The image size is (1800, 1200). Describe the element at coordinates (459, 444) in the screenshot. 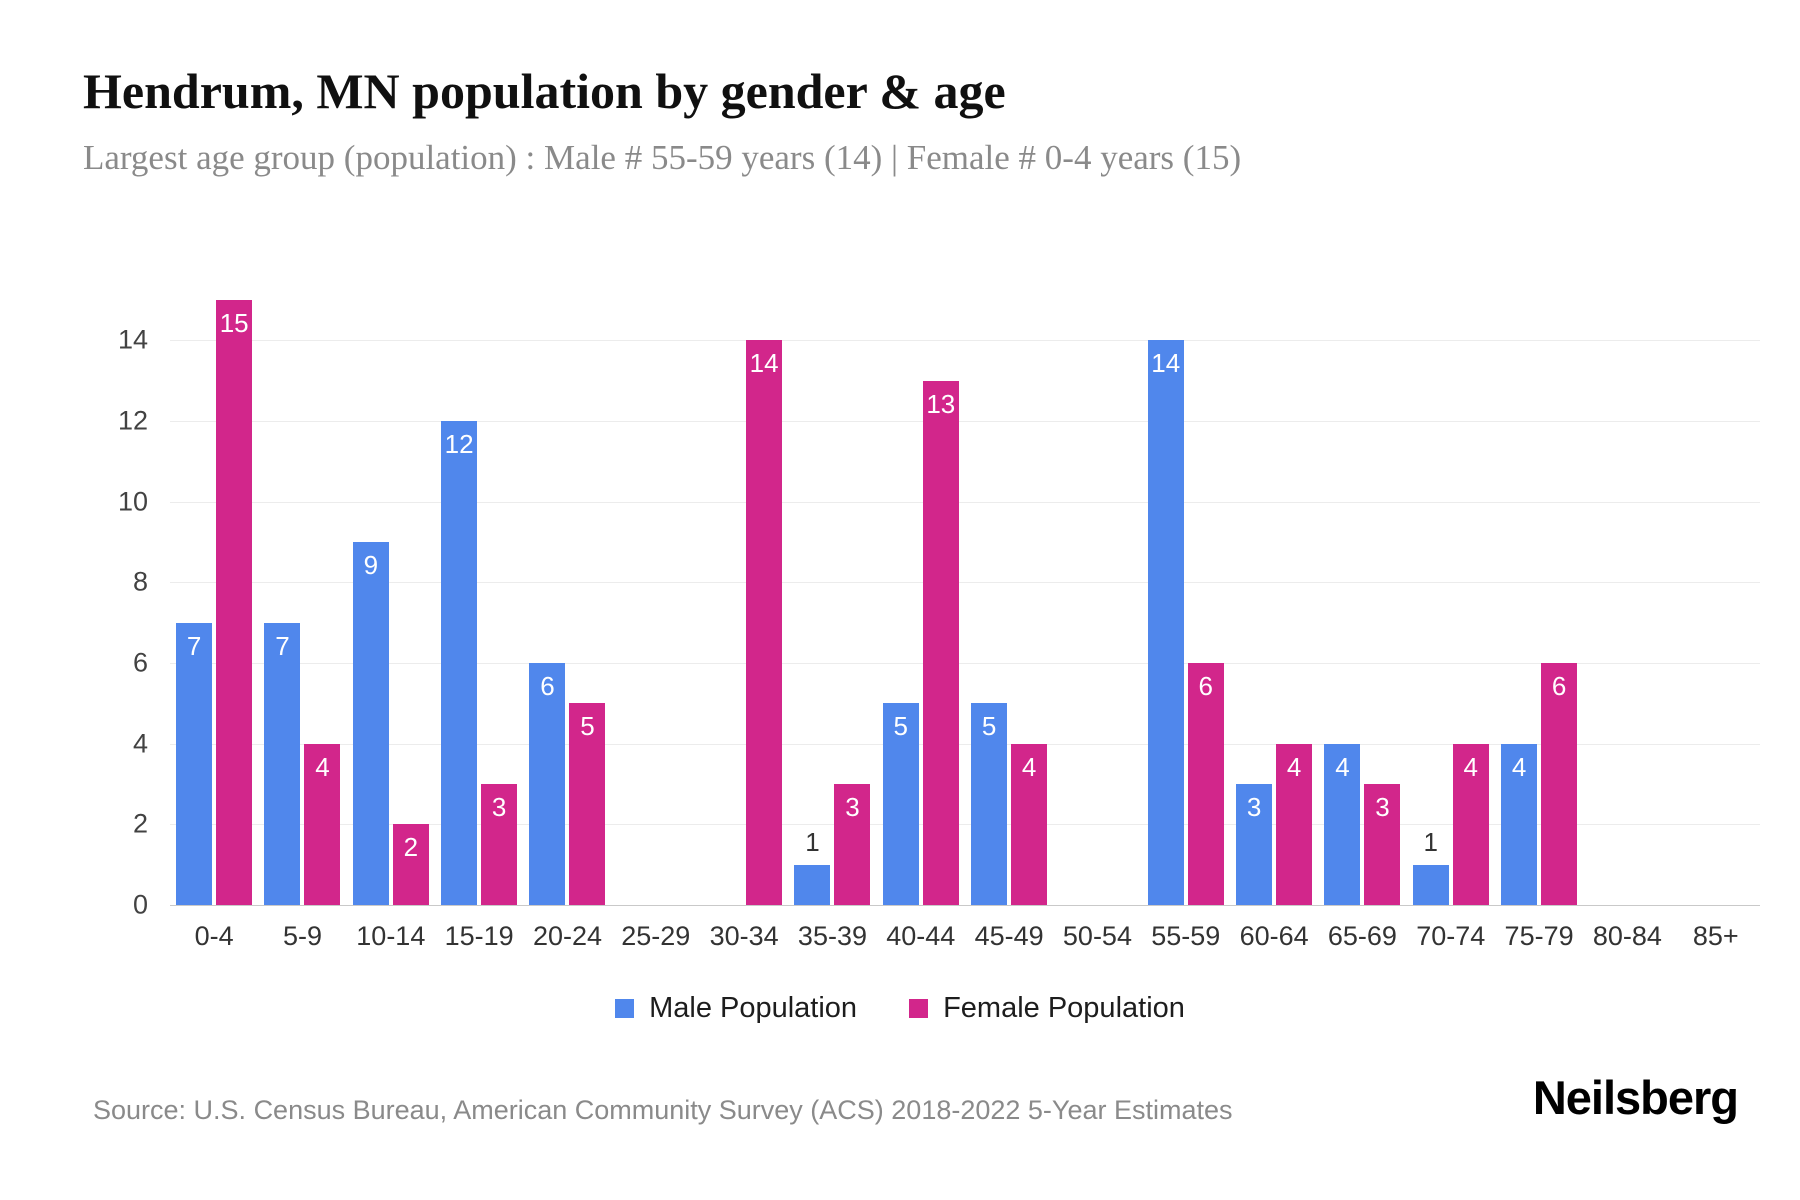

I see `bar-value-label: 12` at that location.